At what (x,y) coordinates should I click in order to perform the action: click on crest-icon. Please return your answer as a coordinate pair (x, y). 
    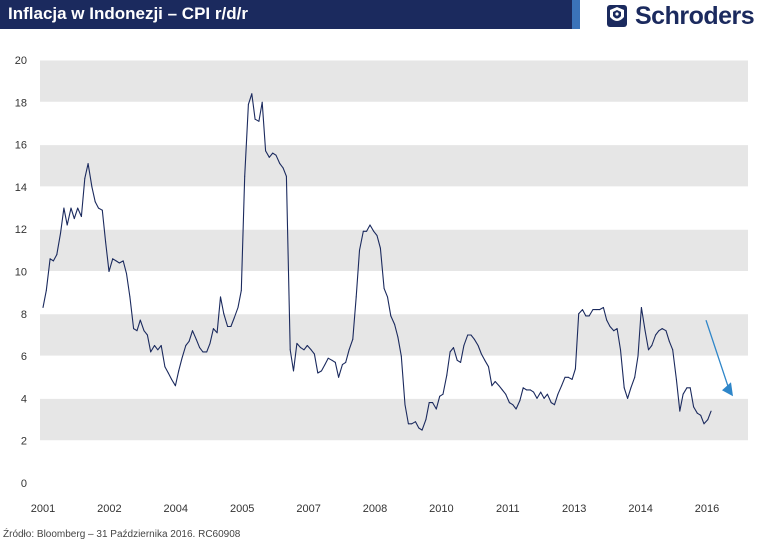
    Looking at the image, I should click on (617, 16).